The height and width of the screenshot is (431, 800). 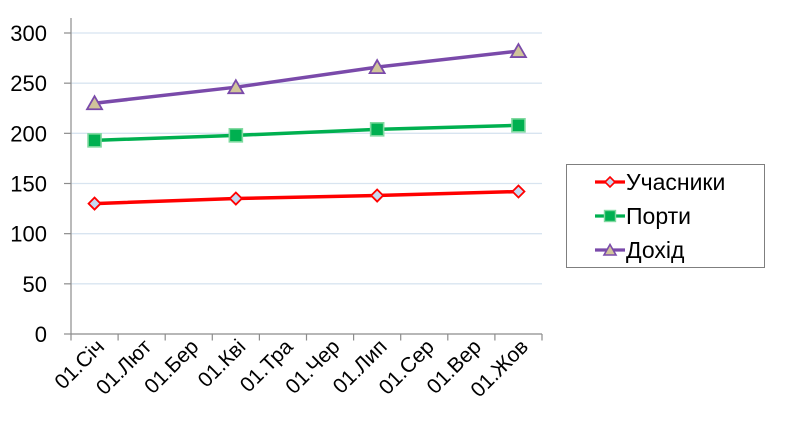 I want to click on y-axis-tick-label: 200, so click(x=28, y=133).